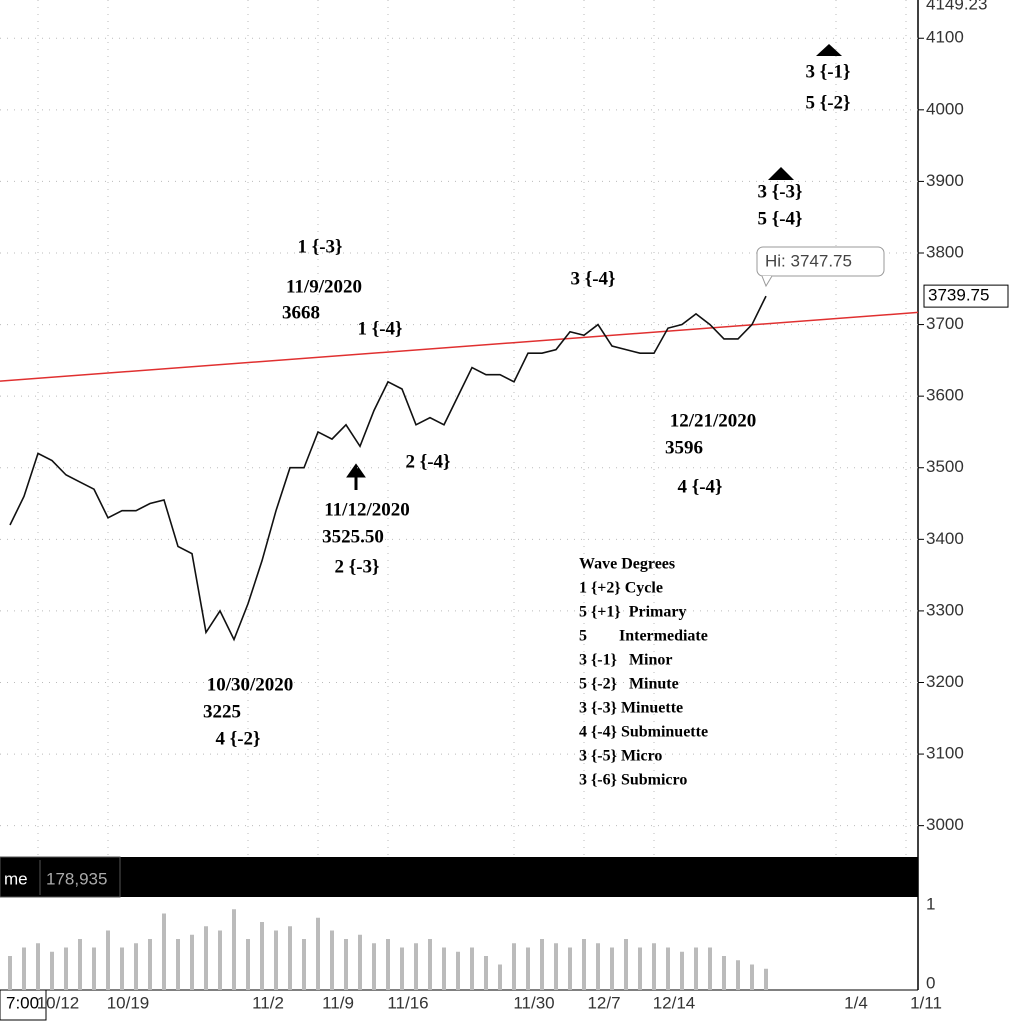  Describe the element at coordinates (643, 732) in the screenshot. I see `legend-item: 4 {-4} Subminuette` at that location.